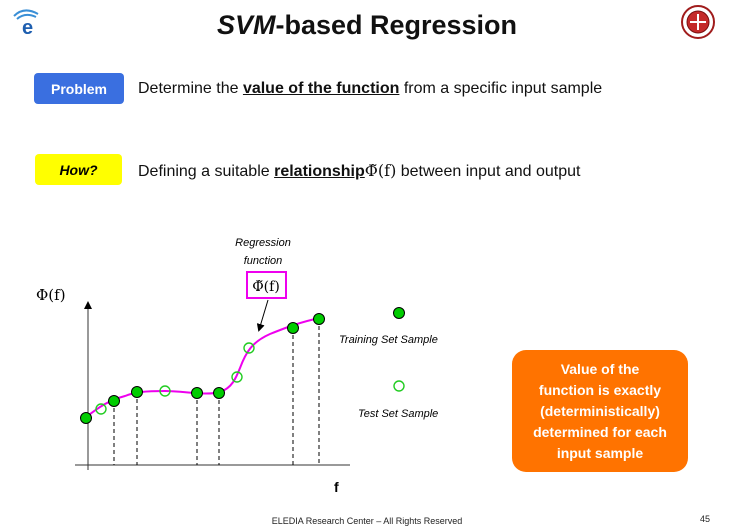 Image resolution: width=734 pixels, height=528 pixels. I want to click on slide-title: SVM-based Regression, so click(367, 25).